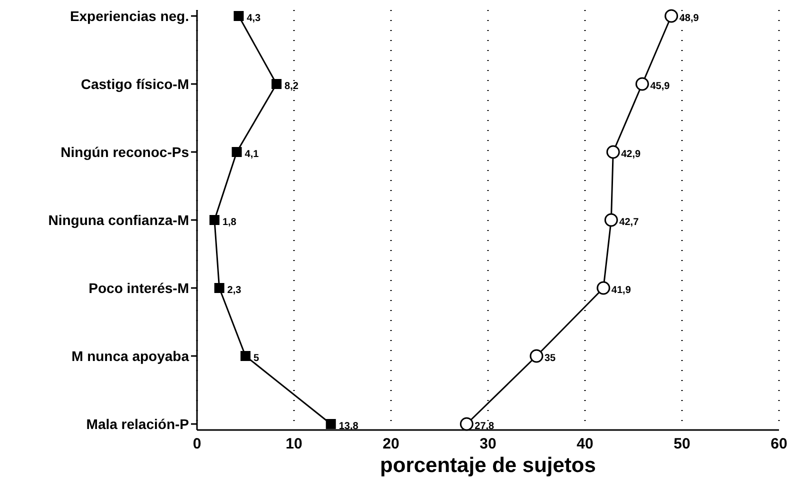 This screenshot has width=803, height=496. I want to click on x-tick-label: 60, so click(779, 444).